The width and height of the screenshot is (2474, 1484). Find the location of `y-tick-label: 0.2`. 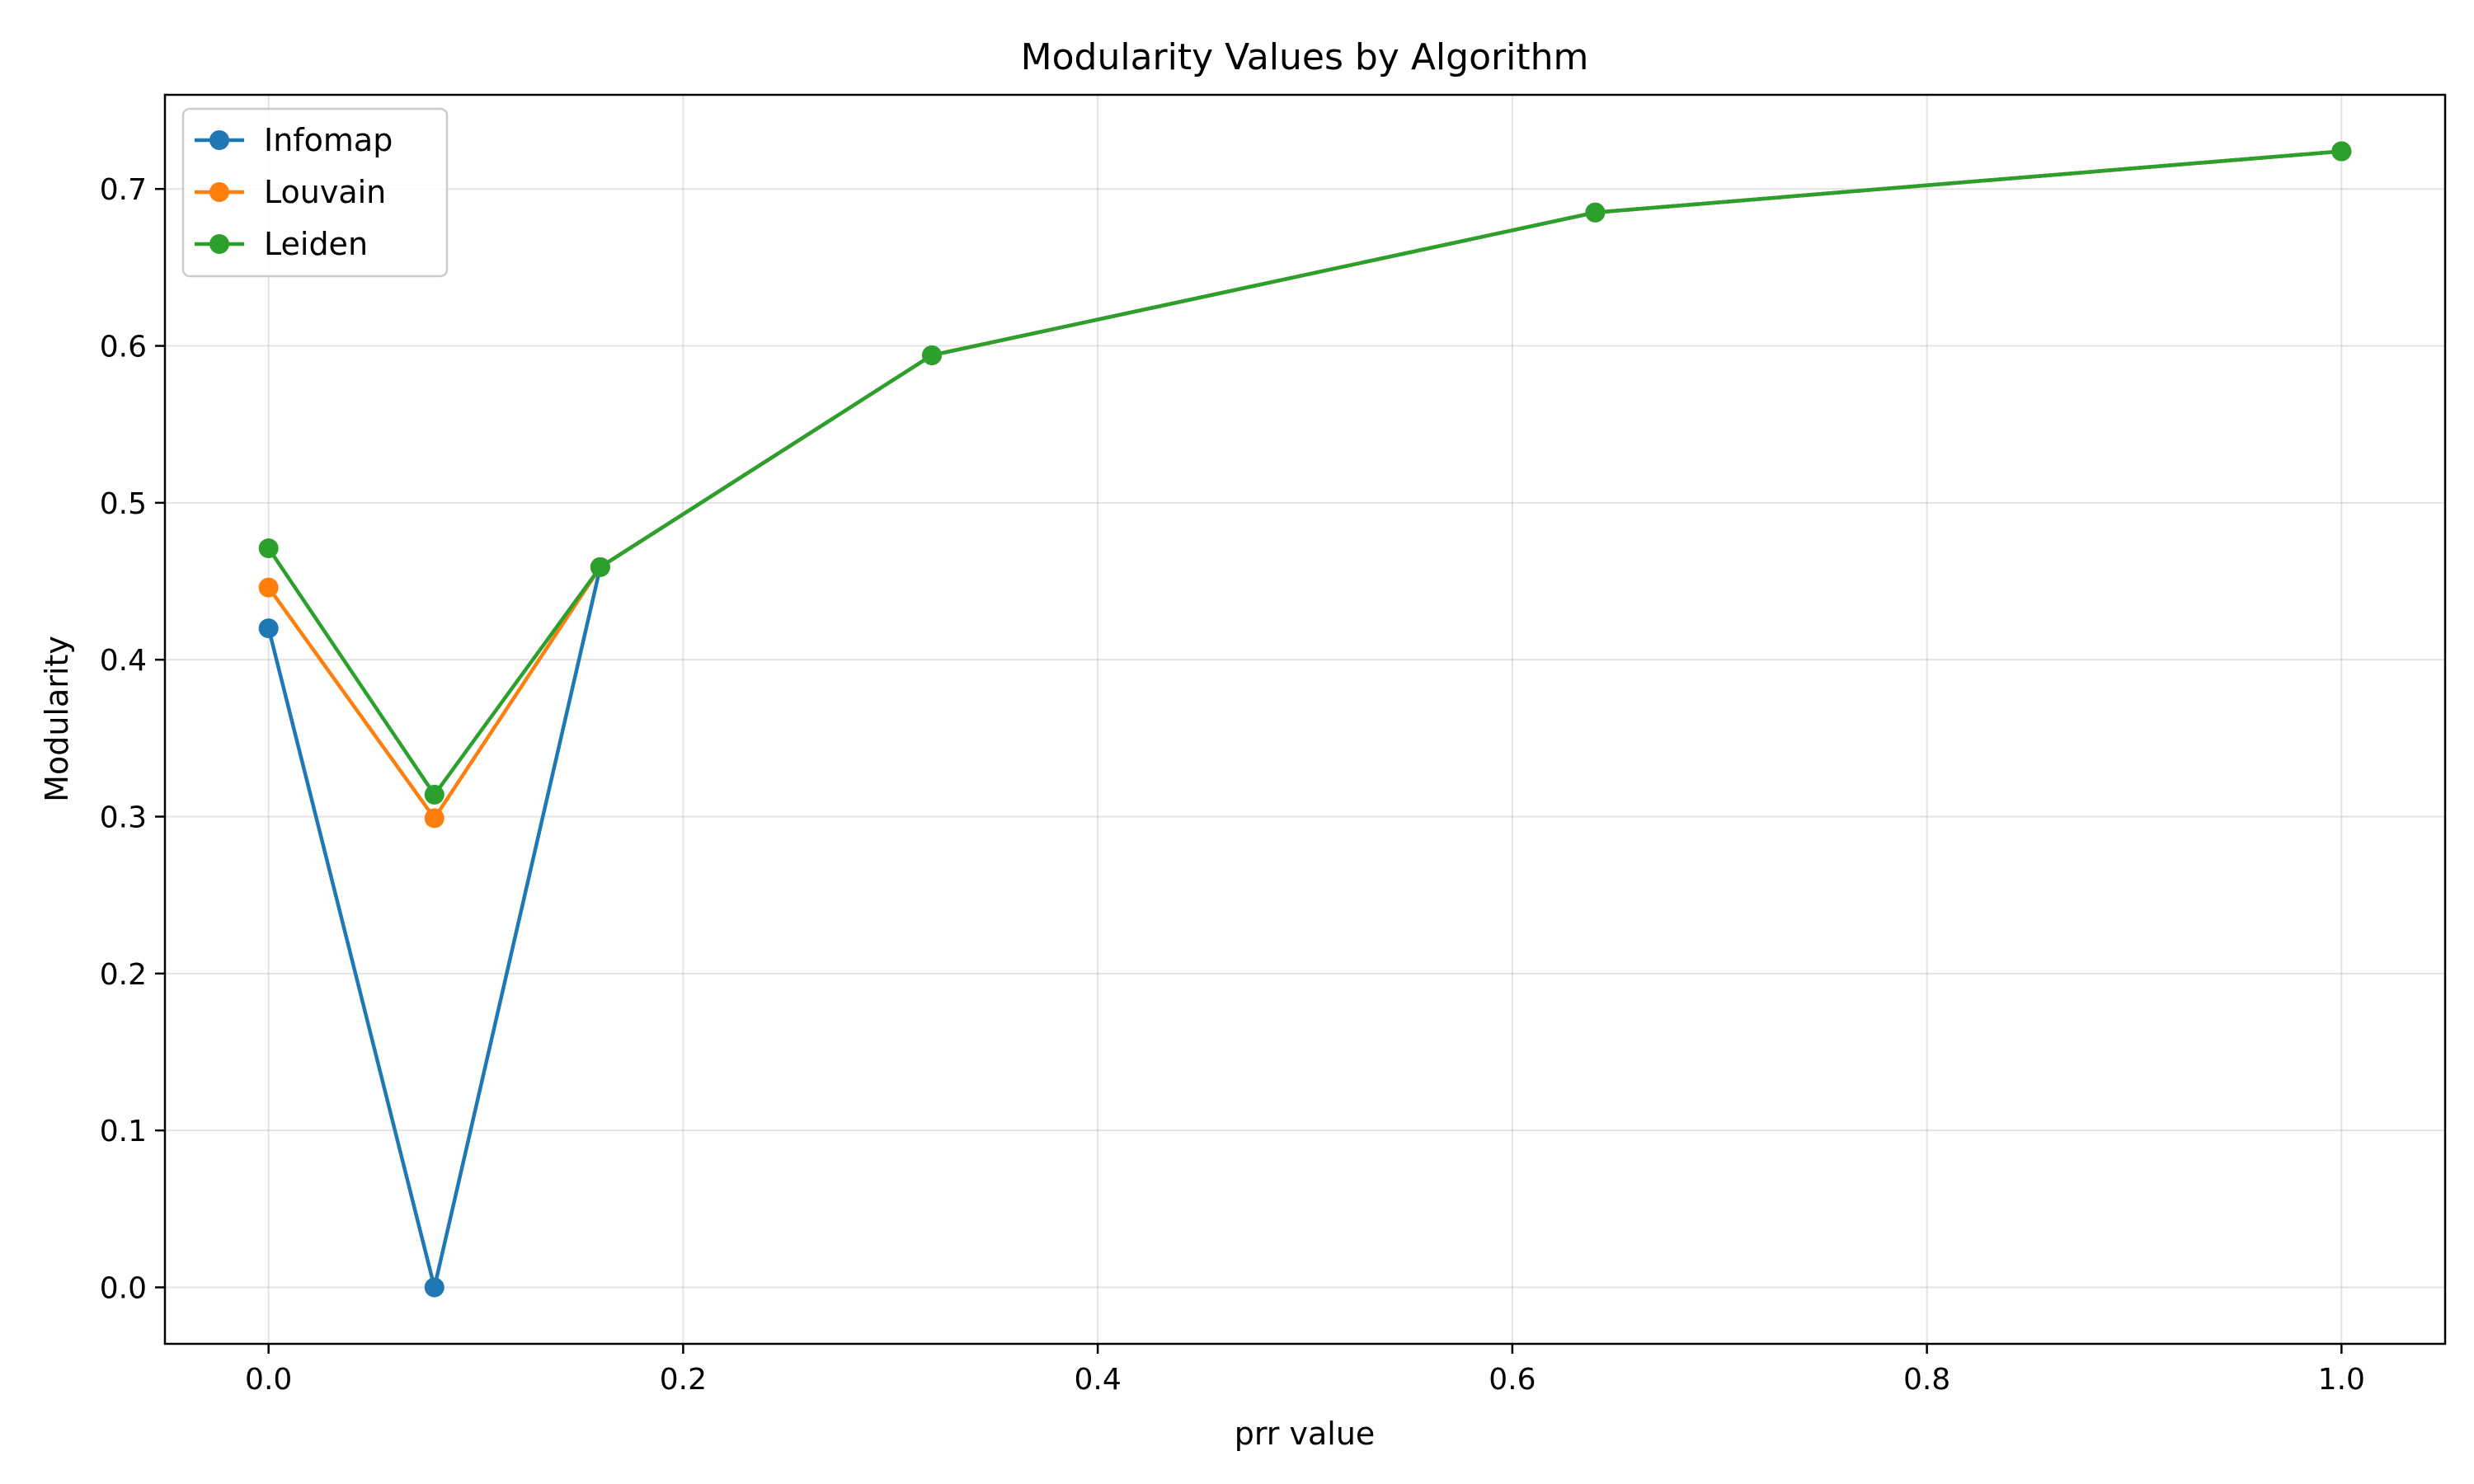

y-tick-label: 0.2 is located at coordinates (123, 975).